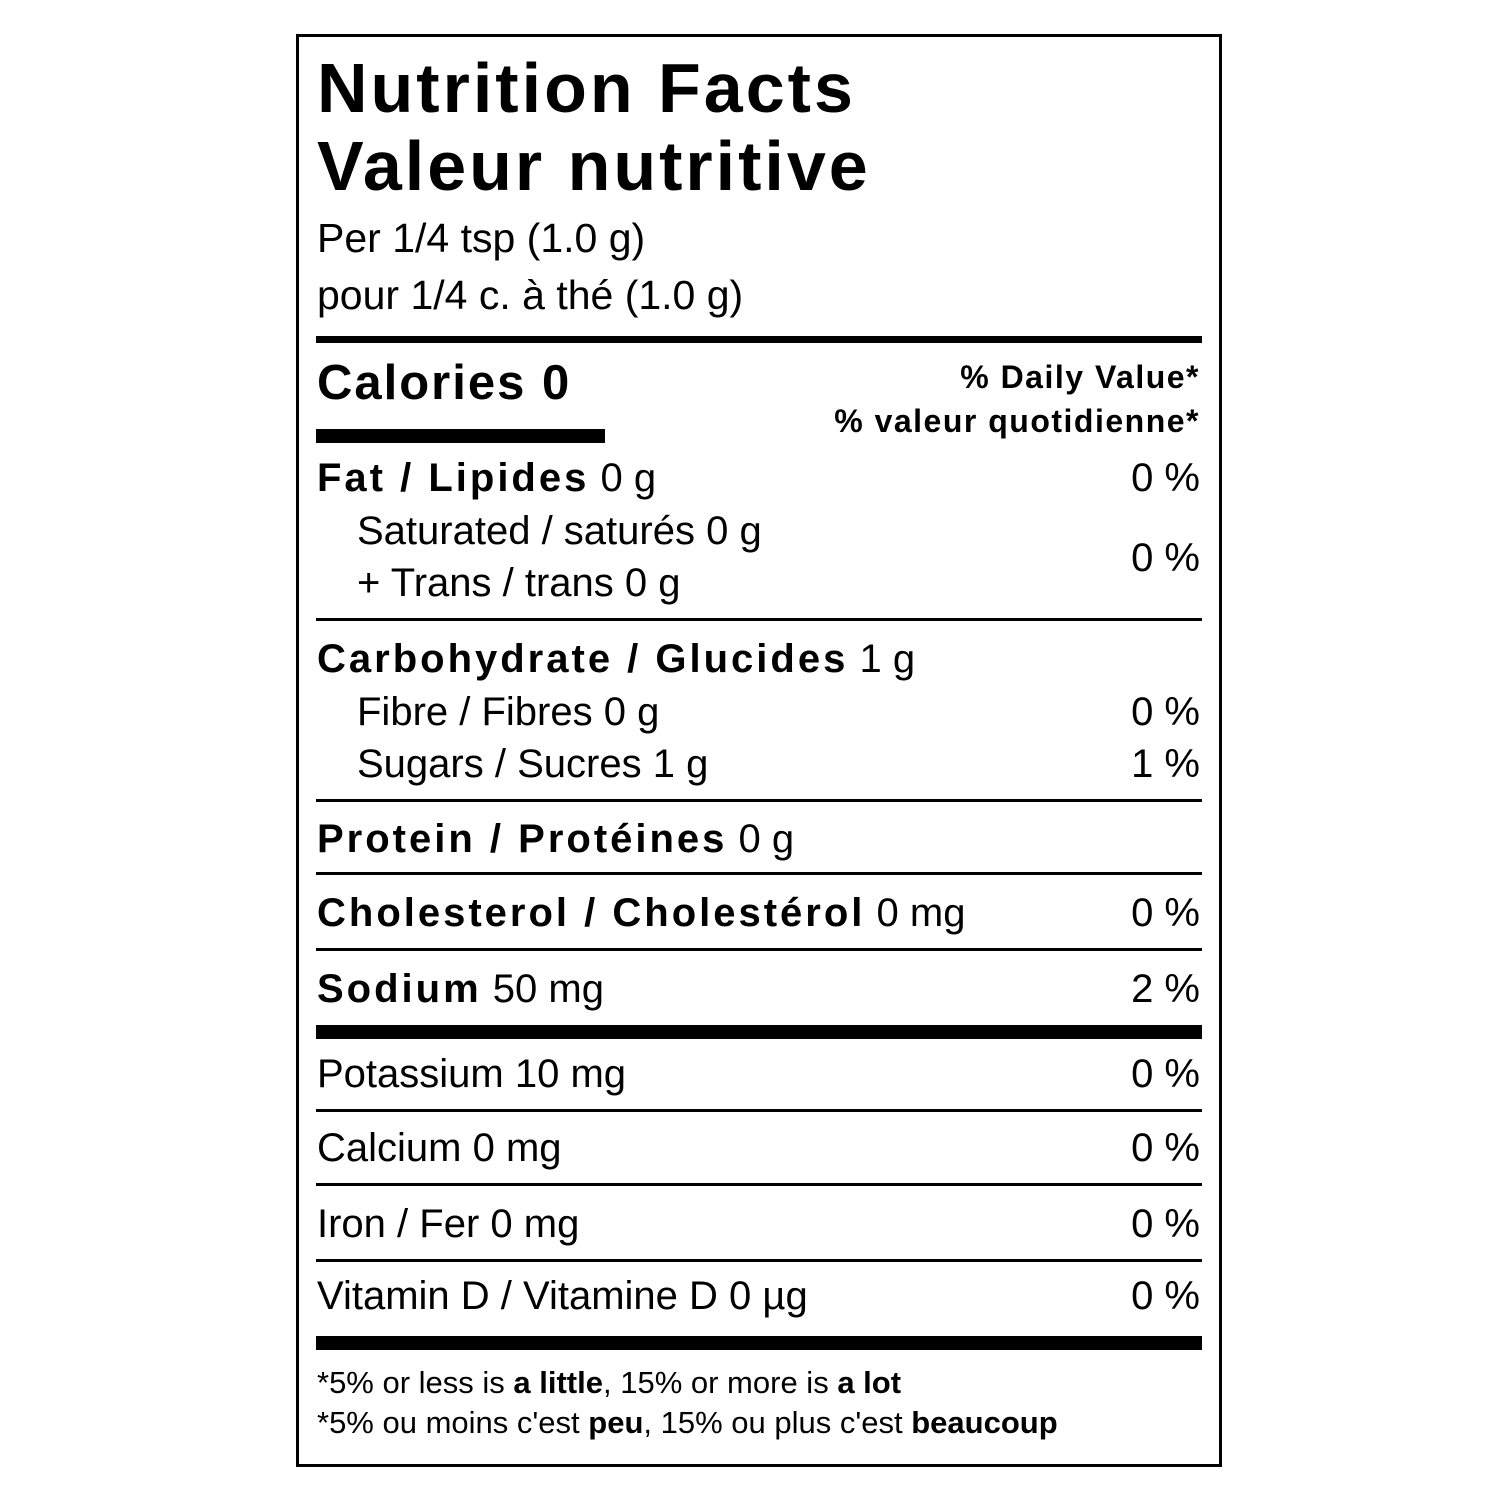  I want to click on sugars-dv: 1 %, so click(1165, 764).